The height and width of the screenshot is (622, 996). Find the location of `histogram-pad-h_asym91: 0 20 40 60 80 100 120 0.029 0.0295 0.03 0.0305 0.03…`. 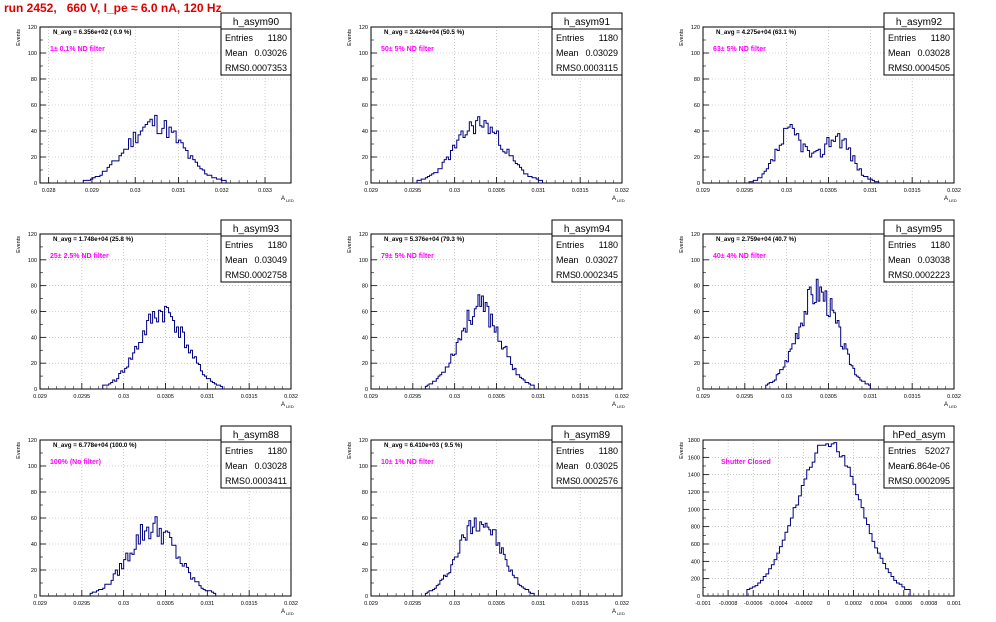

histogram-pad-h_asym91: 0 20 40 60 80 100 120 0.029 0.0295 0.03 0.0305 0.03… is located at coordinates (488, 107).